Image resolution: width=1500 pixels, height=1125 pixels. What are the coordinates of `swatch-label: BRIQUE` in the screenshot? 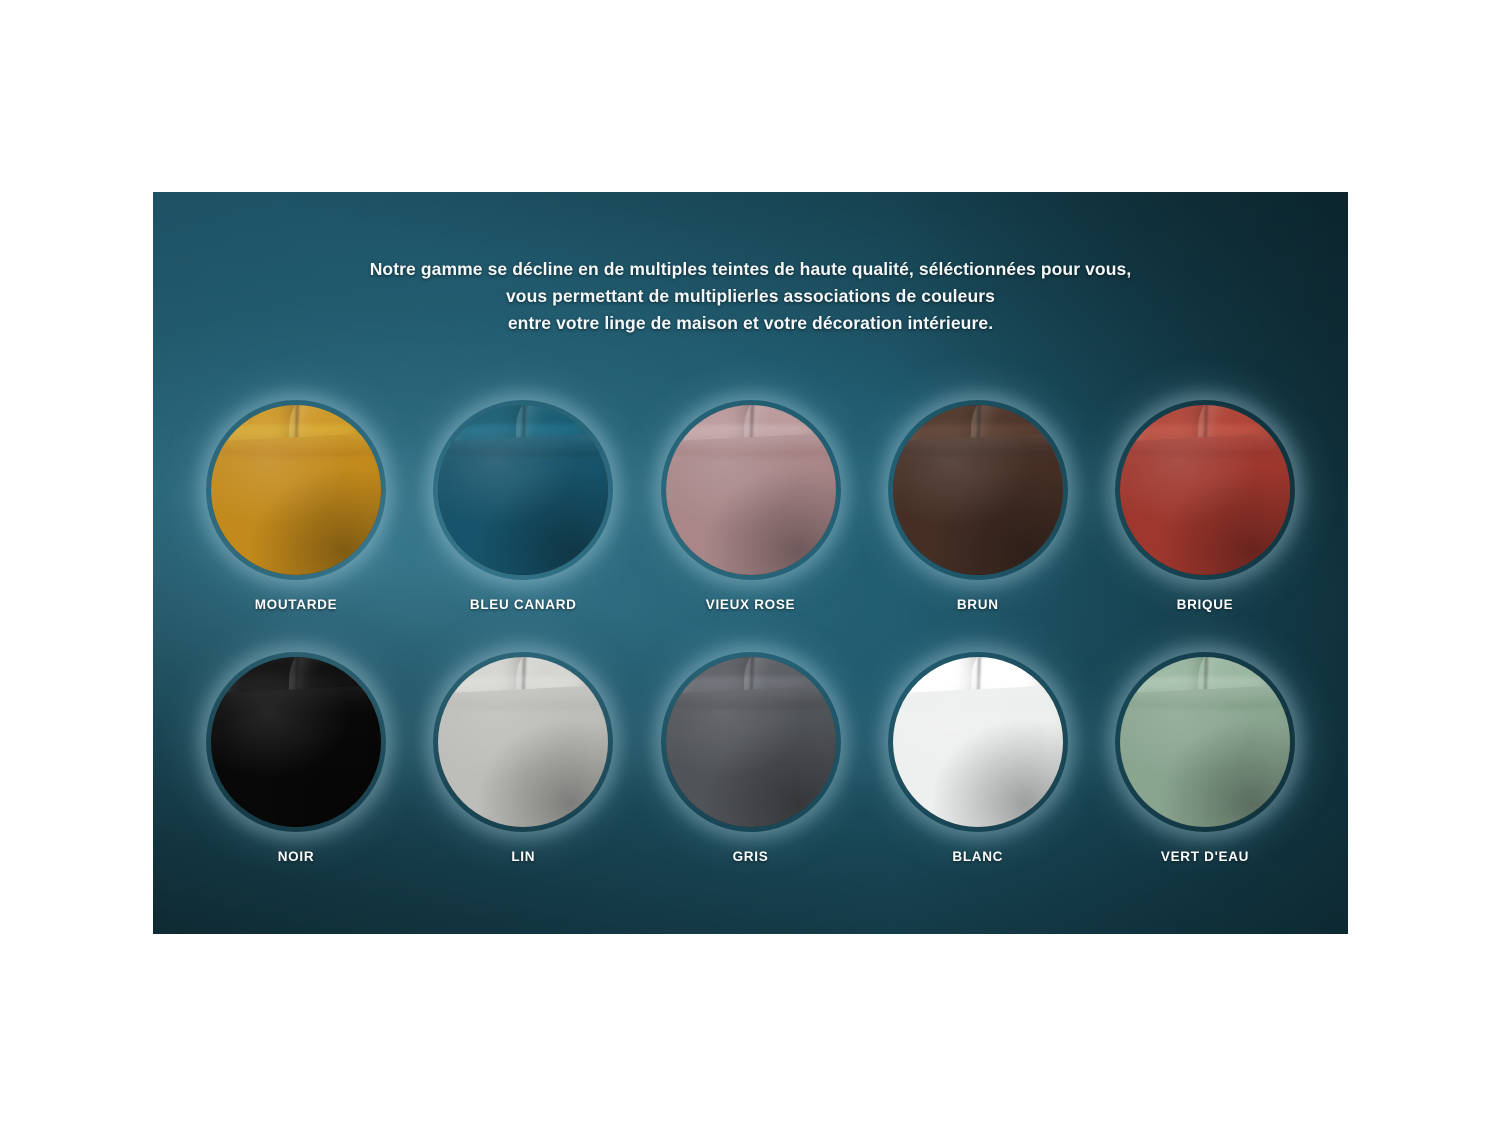 It's located at (1205, 604).